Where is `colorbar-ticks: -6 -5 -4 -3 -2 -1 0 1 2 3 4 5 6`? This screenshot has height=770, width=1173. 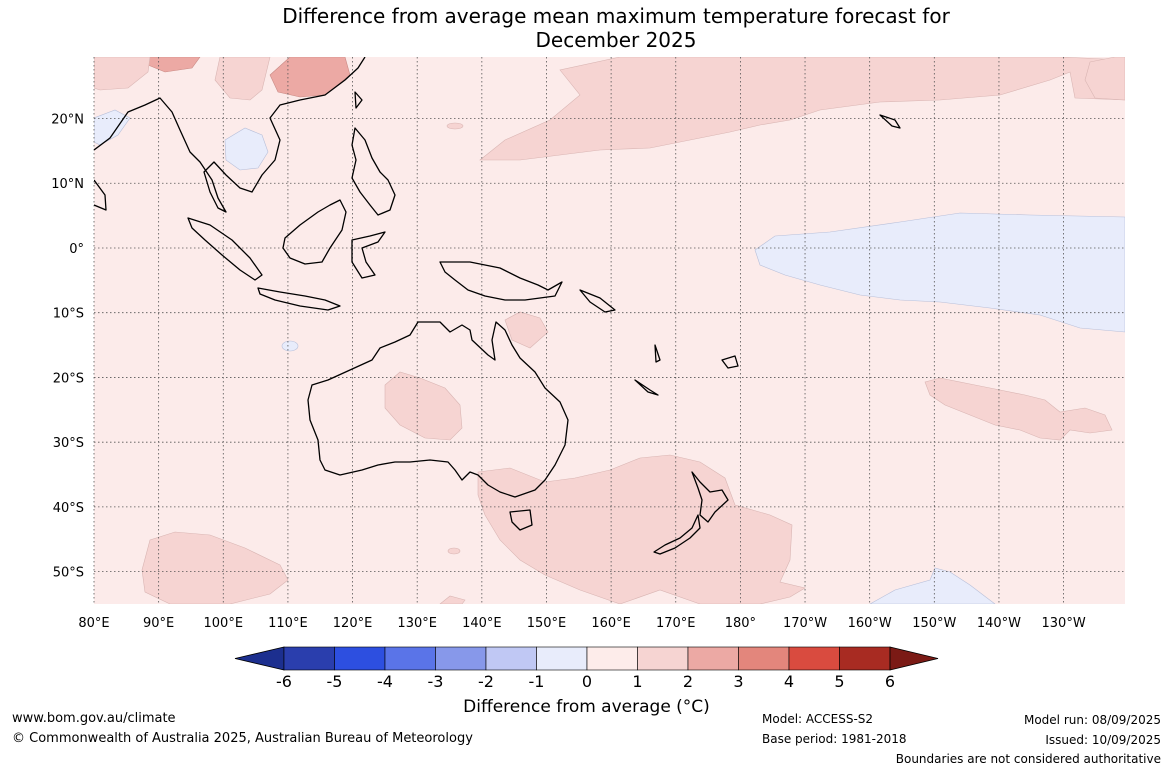 colorbar-ticks: -6 -5 -4 -3 -2 -1 0 1 2 3 4 5 6 is located at coordinates (585, 681).